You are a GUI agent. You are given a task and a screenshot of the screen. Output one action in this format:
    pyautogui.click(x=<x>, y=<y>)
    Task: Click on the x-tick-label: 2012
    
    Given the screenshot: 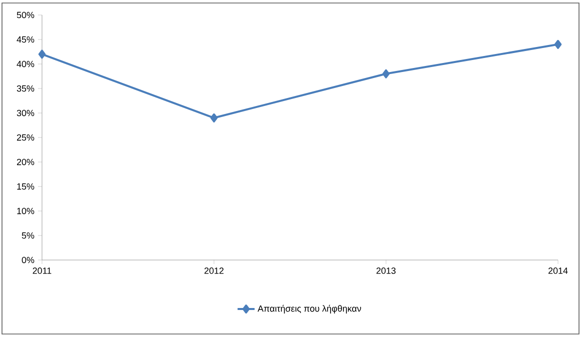 What is the action you would take?
    pyautogui.click(x=214, y=271)
    